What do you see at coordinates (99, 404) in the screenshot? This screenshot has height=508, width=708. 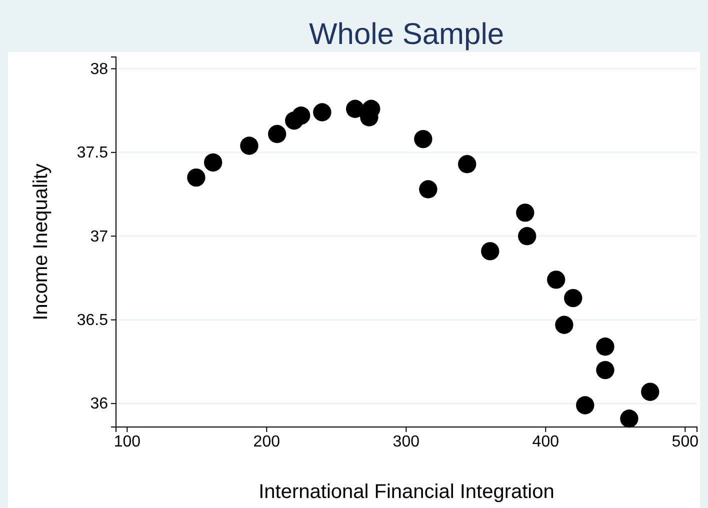 I see `y-tick-label: 36` at bounding box center [99, 404].